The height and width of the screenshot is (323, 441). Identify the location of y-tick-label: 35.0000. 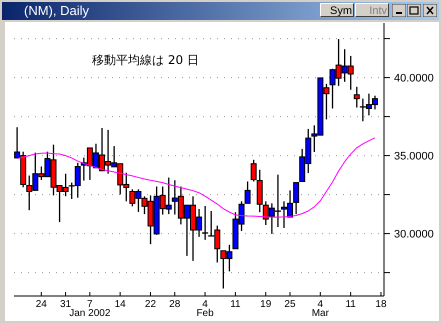
(414, 156).